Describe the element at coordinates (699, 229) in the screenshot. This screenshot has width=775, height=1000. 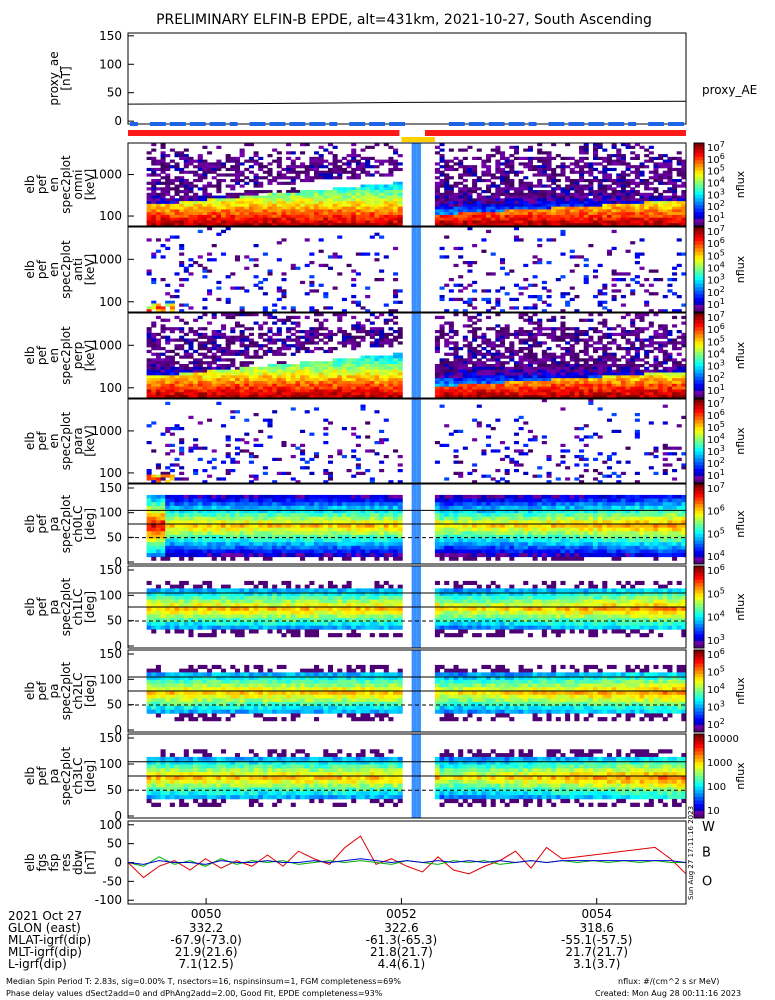
I see `colorbar-step` at that location.